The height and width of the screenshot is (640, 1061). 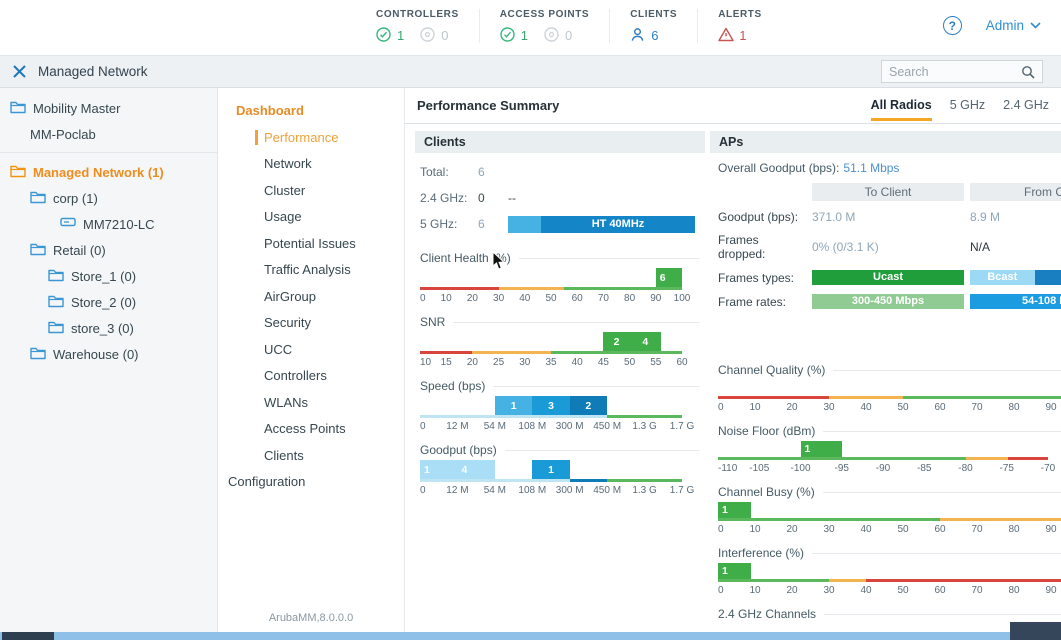 What do you see at coordinates (654, 14) in the screenshot?
I see `stat-label: CLIENTS` at bounding box center [654, 14].